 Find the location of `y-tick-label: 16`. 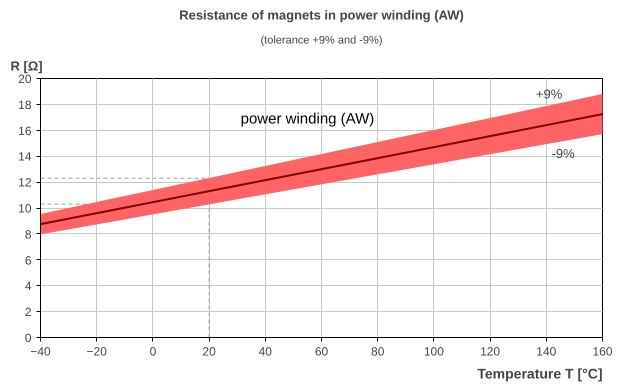

y-tick-label: 16 is located at coordinates (25, 131).